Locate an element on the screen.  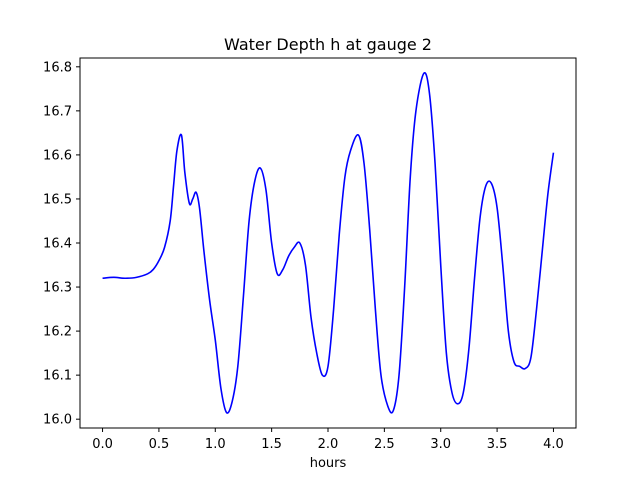
y-tick-label: 16.2 is located at coordinates (57, 332).